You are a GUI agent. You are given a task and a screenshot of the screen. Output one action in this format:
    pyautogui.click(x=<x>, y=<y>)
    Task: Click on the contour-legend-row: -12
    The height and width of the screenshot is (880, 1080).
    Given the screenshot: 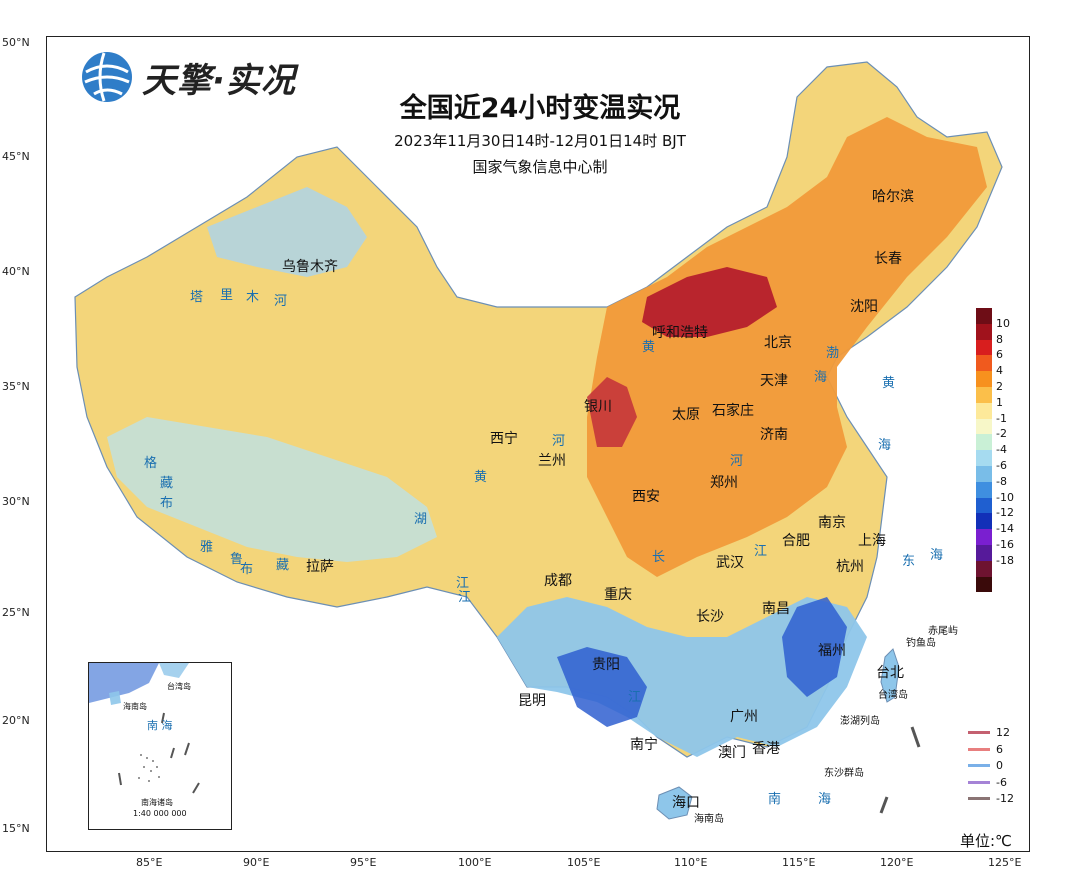 What is the action you would take?
    pyautogui.click(x=1003, y=798)
    